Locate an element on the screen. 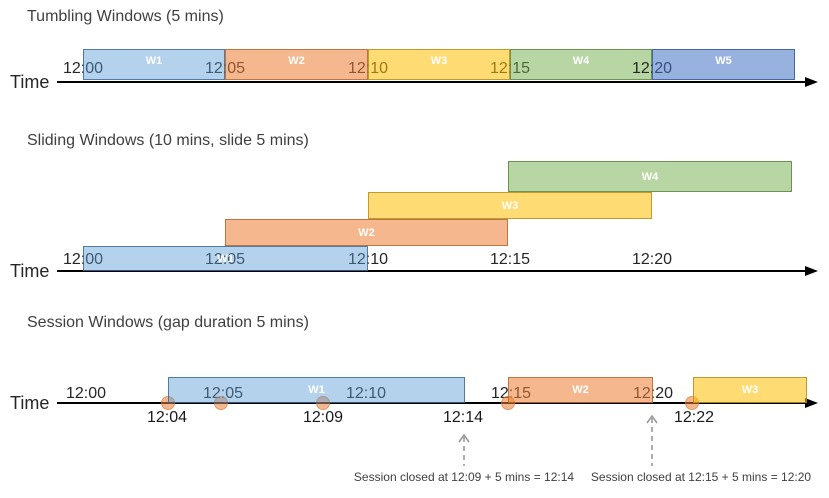 The width and height of the screenshot is (829, 498). sliding-axis-arrowhead-icon is located at coordinates (811, 271).